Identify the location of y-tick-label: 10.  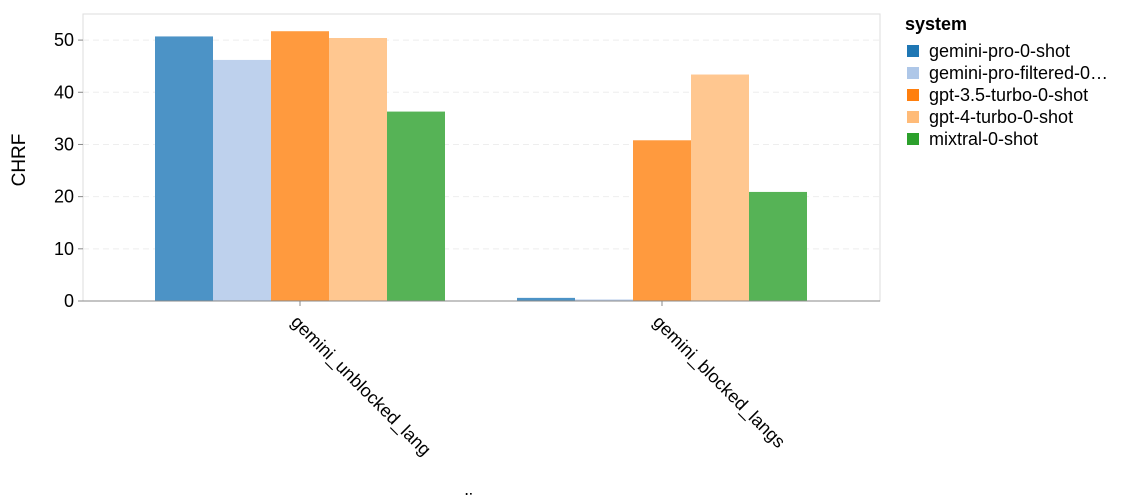
(64, 249).